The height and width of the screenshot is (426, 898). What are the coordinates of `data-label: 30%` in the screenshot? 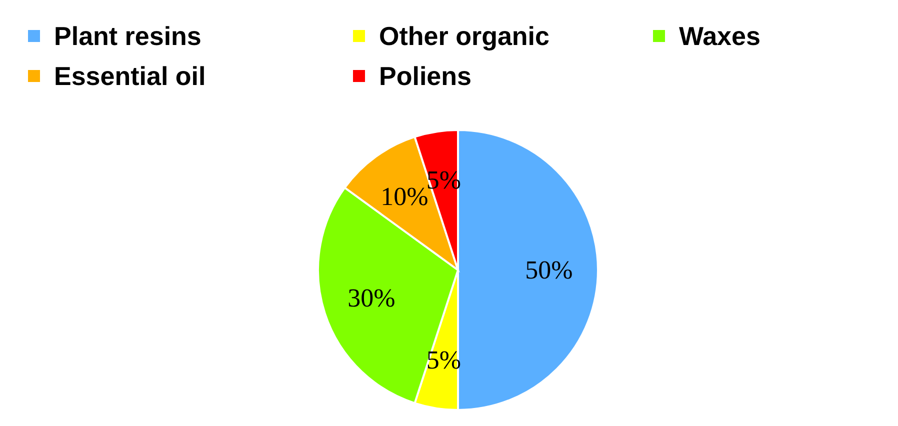 It's located at (372, 298).